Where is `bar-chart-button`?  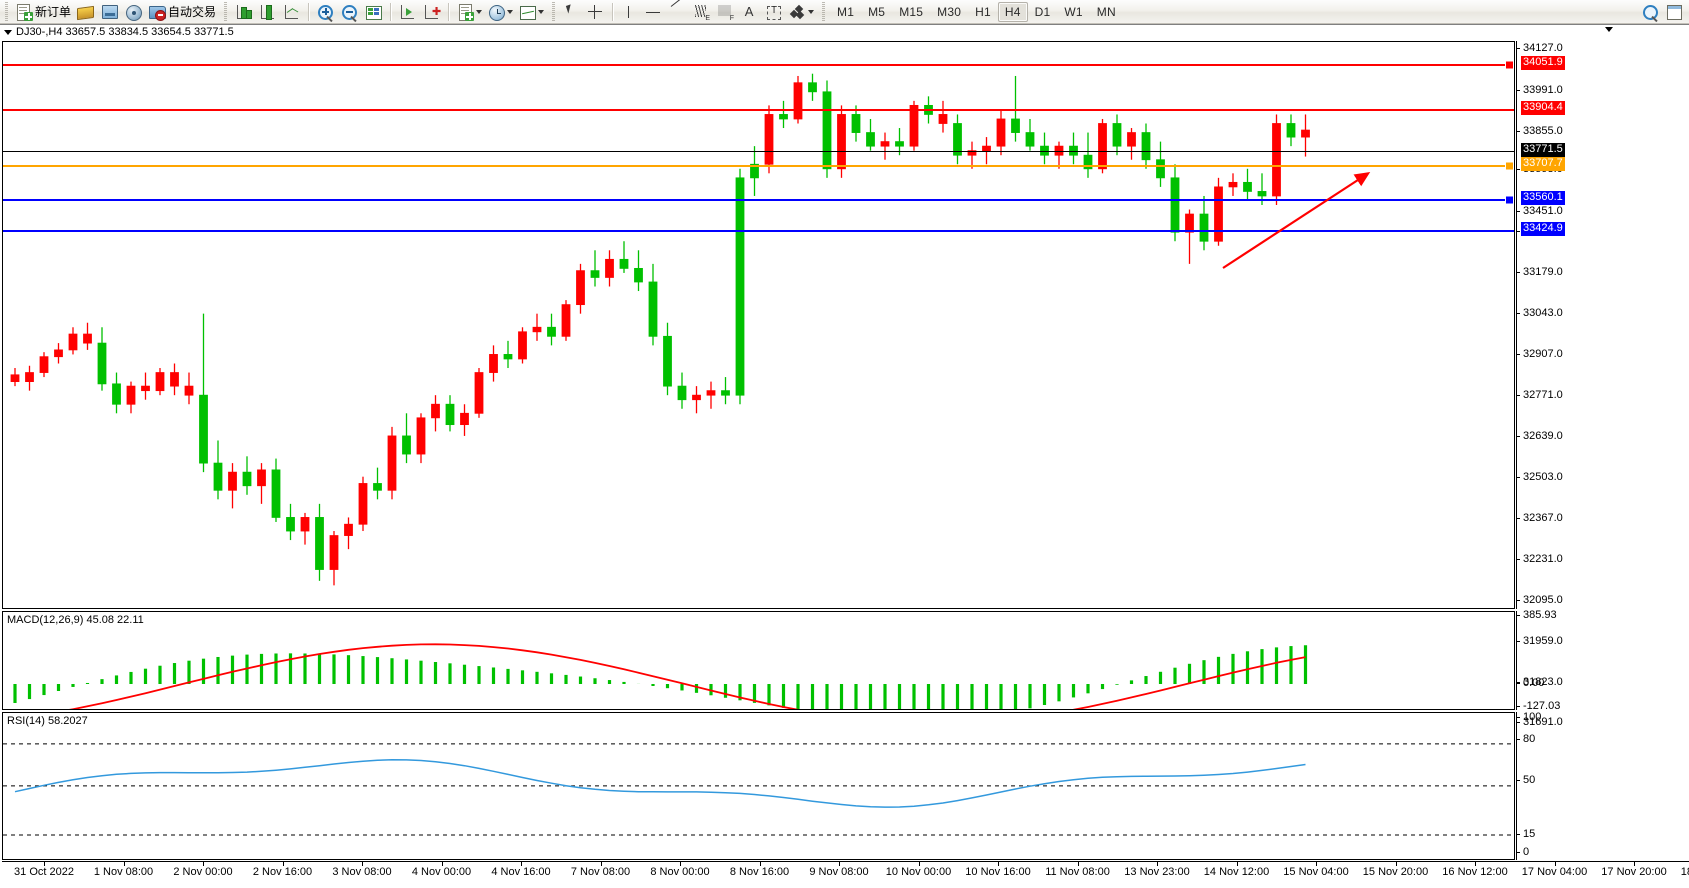
bar-chart-button is located at coordinates (244, 12).